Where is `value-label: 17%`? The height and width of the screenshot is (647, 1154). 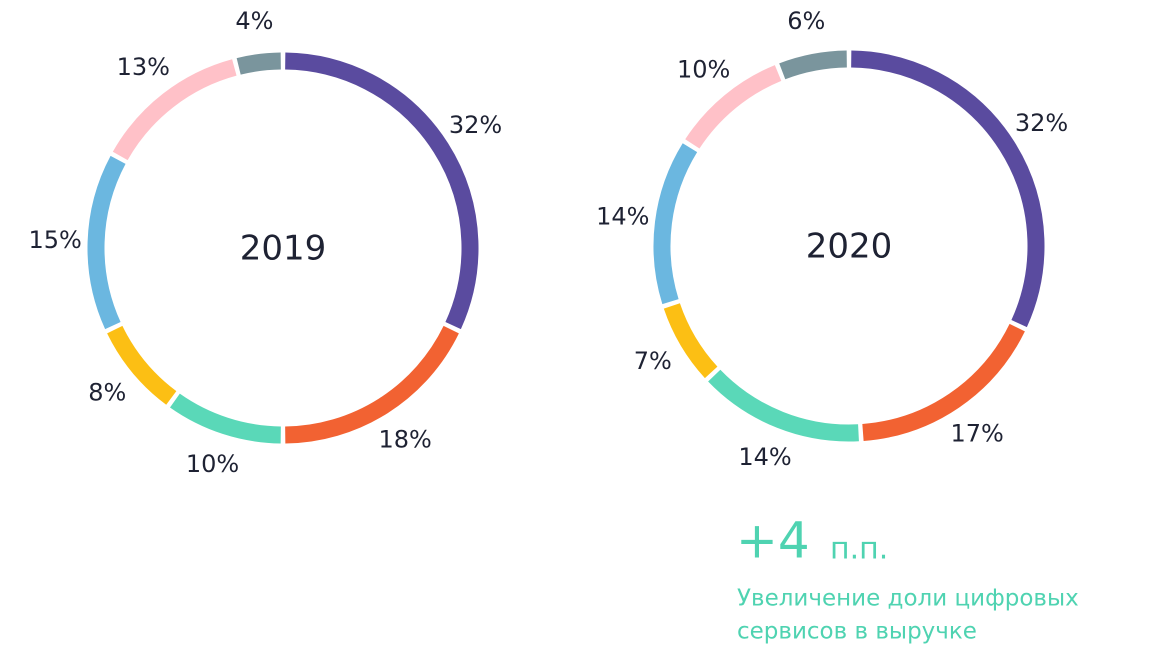 value-label: 17% is located at coordinates (976, 434).